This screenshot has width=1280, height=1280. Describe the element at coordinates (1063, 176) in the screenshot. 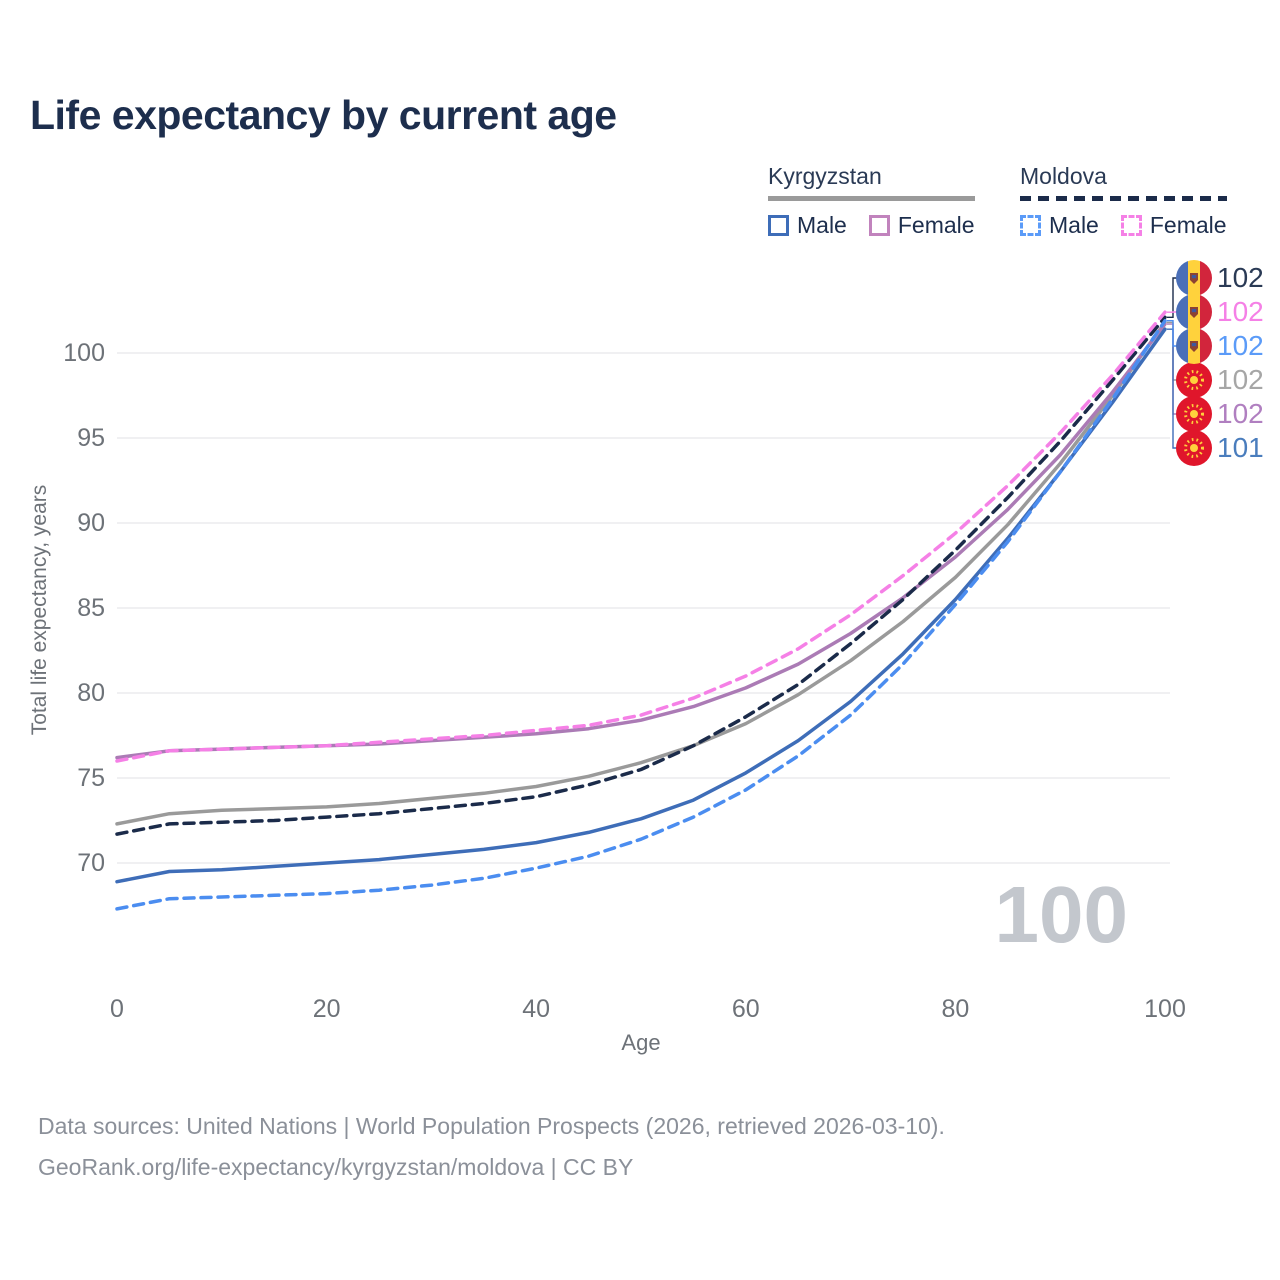

I see `legend-group-title: Moldova` at that location.